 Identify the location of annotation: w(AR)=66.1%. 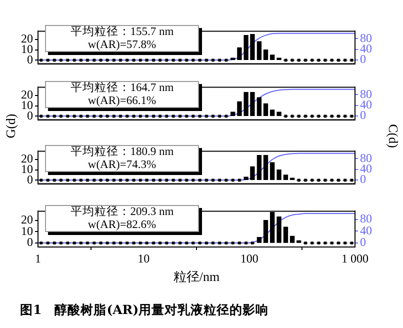
(122, 100).